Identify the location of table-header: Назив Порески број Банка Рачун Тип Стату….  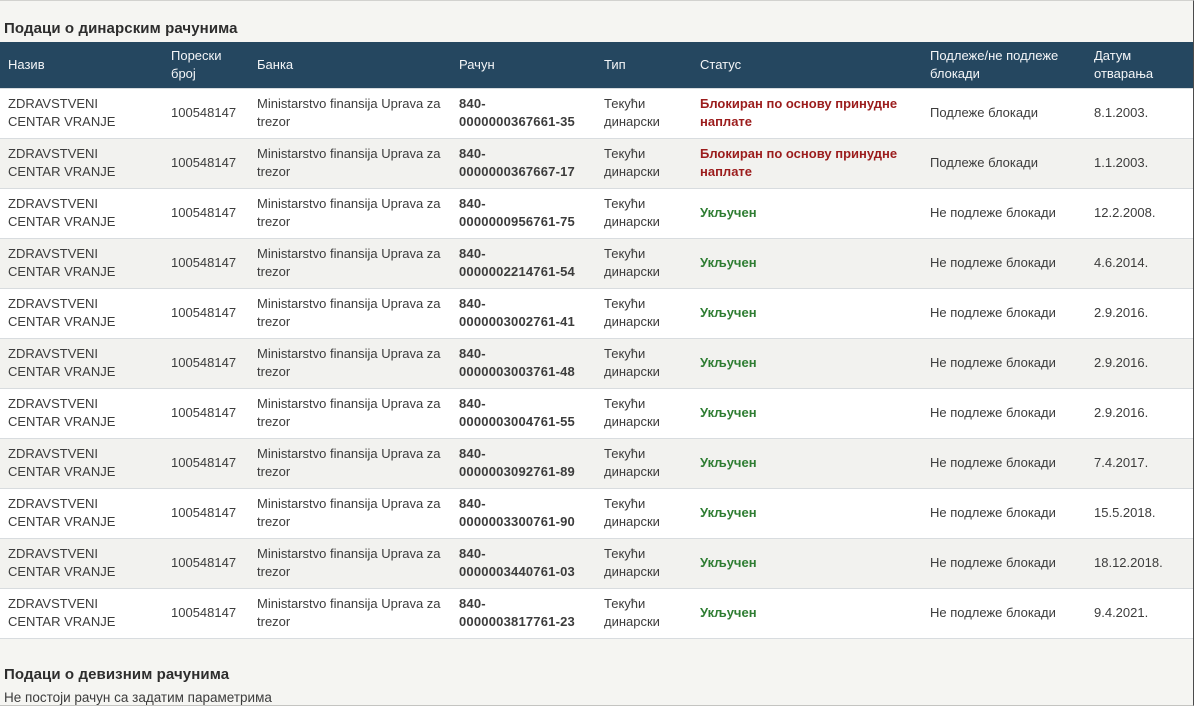
(596, 65).